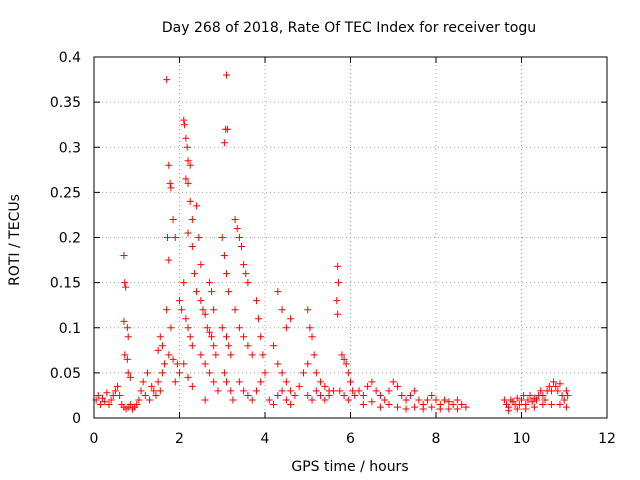 The height and width of the screenshot is (480, 640). What do you see at coordinates (15, 240) in the screenshot?
I see `y-axis-label: ROTI / TECUs` at bounding box center [15, 240].